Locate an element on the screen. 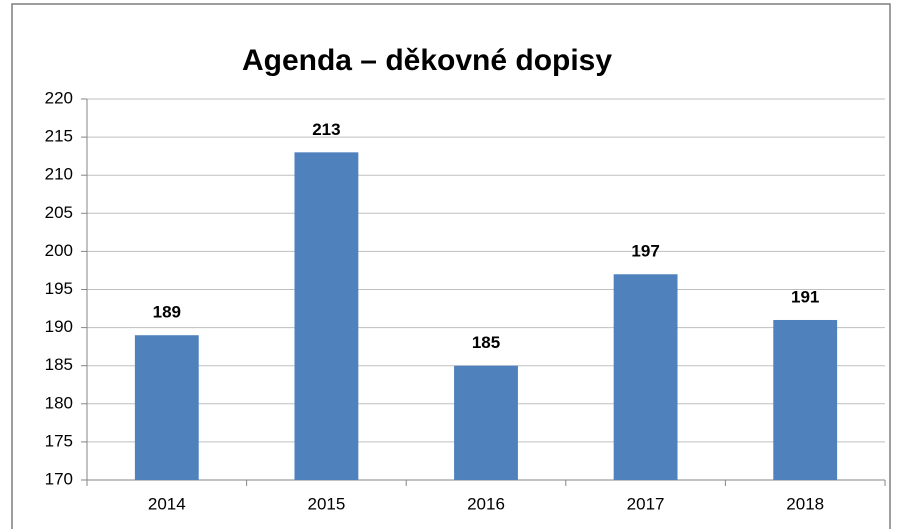 The width and height of the screenshot is (898, 529). data-label: 191 is located at coordinates (805, 296).